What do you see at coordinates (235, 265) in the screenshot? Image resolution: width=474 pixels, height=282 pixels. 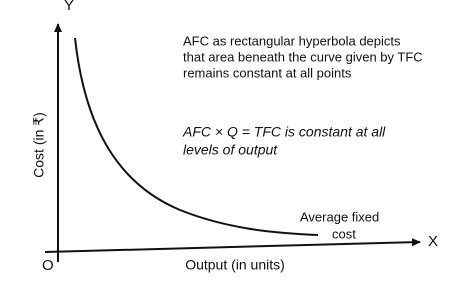 I see `x-axis-label: Output (in units)` at bounding box center [235, 265].